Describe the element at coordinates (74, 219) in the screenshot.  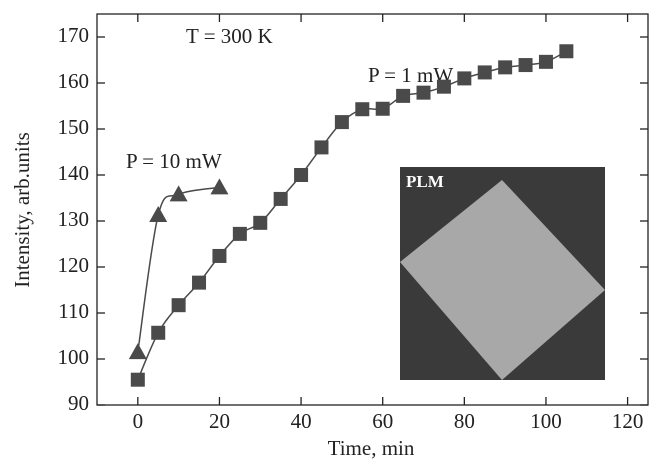
I see `y-tick-label: 130` at that location.